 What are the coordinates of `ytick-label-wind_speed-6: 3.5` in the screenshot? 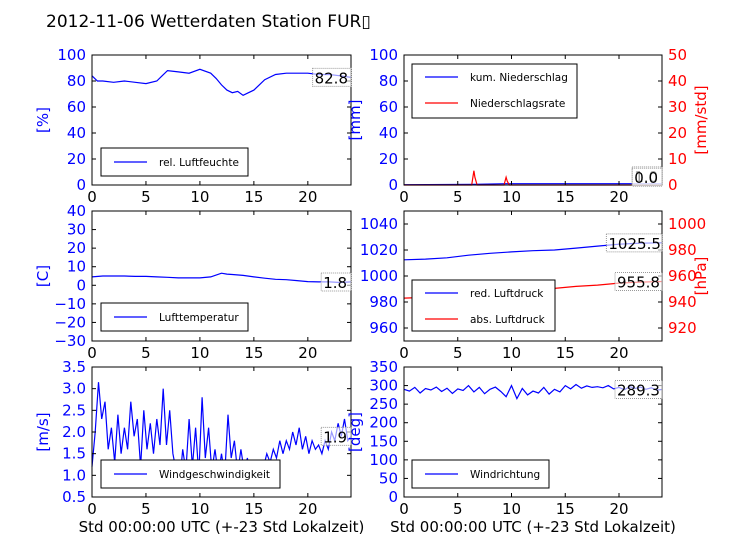 It's located at (74, 367).